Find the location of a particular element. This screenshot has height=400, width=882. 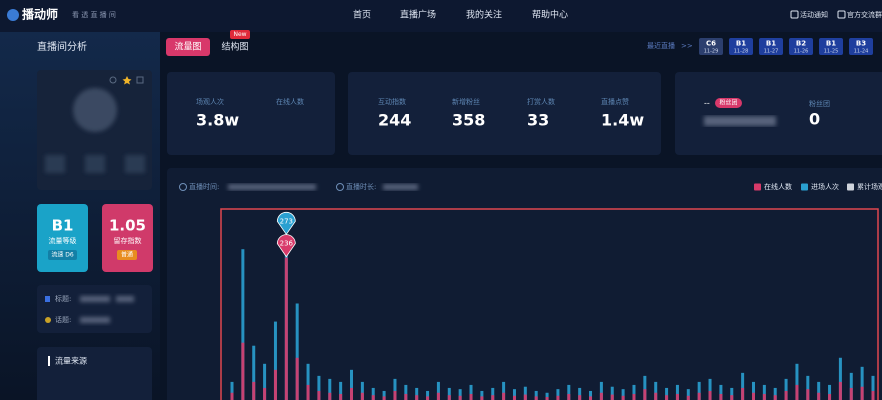

tab-active is located at coordinates (188, 47).